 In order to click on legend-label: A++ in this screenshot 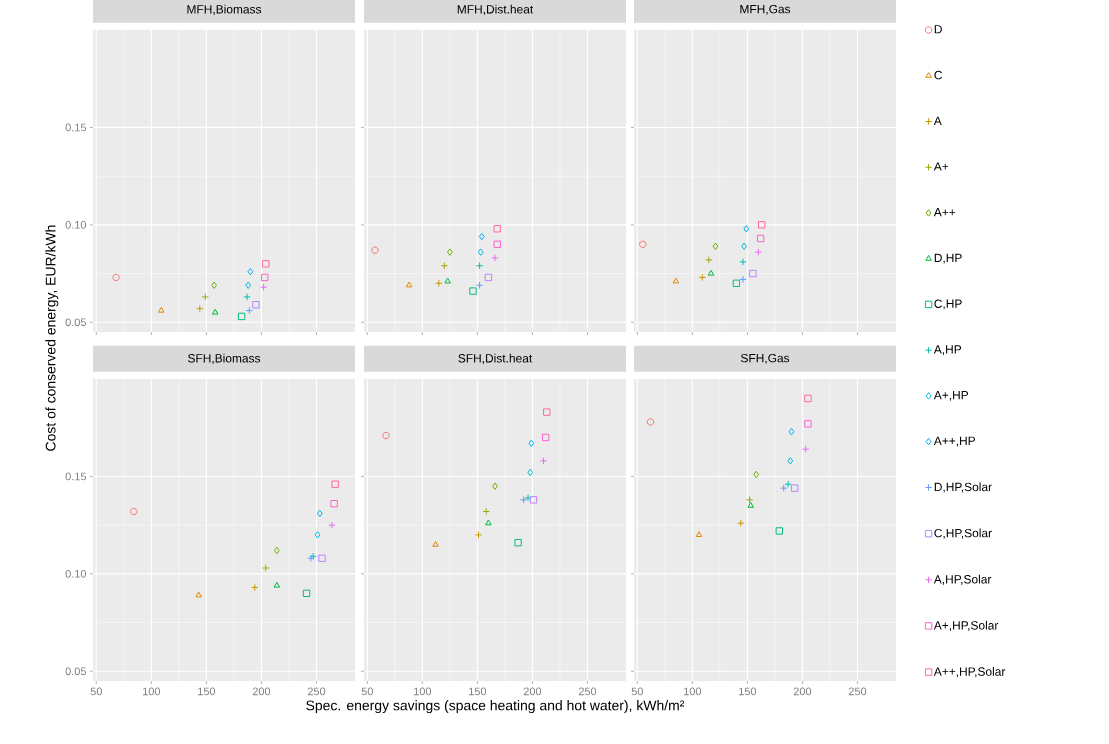, I will do `click(944, 212)`.